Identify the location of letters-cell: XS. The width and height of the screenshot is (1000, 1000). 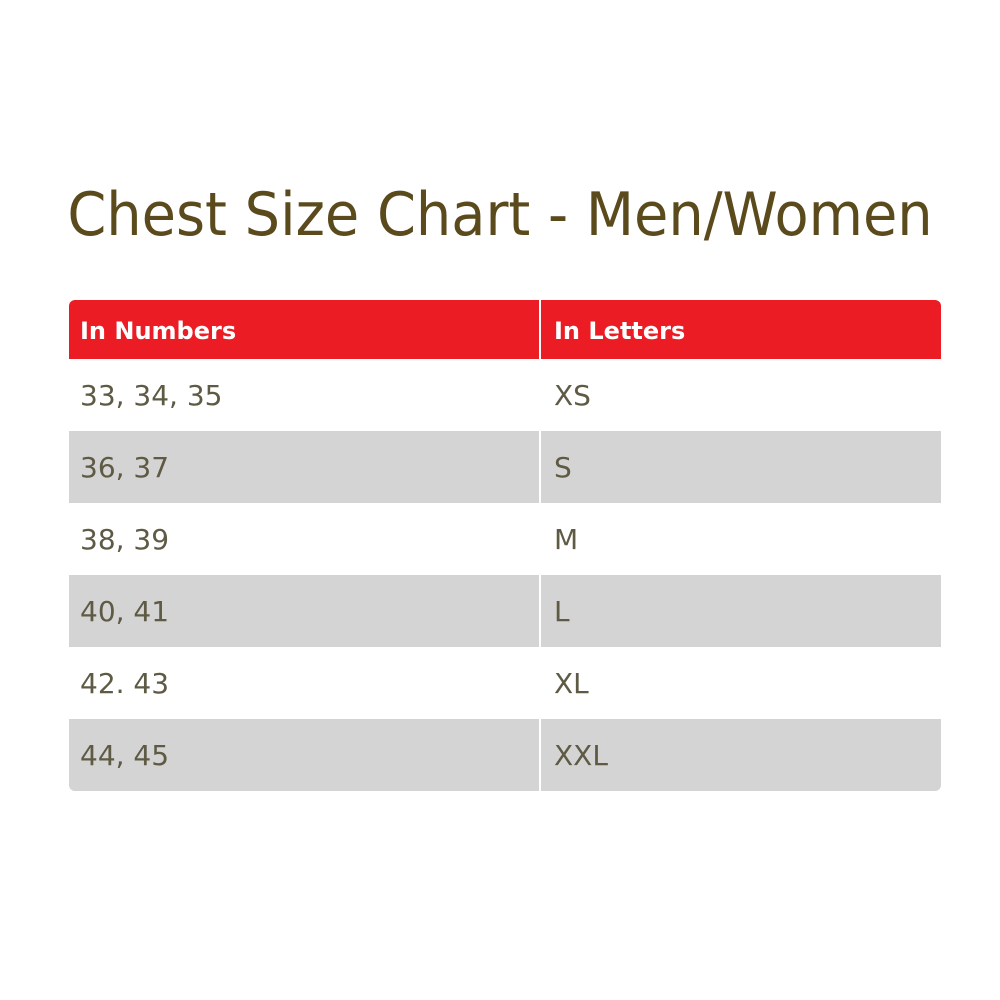
(572, 395).